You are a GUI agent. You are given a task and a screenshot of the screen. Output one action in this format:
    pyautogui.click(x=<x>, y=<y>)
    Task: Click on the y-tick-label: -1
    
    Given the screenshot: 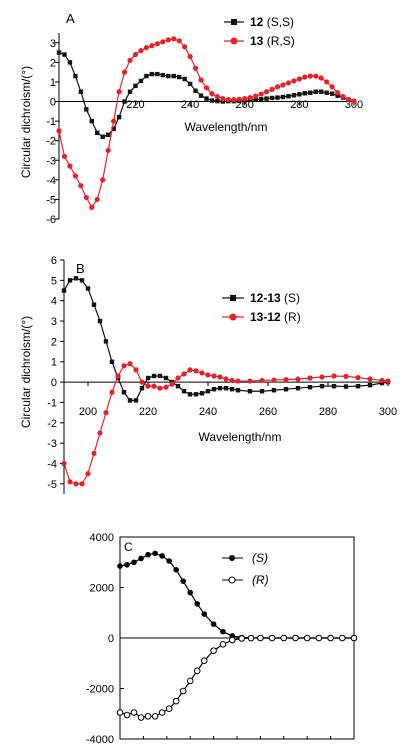 What is the action you would take?
    pyautogui.click(x=52, y=403)
    